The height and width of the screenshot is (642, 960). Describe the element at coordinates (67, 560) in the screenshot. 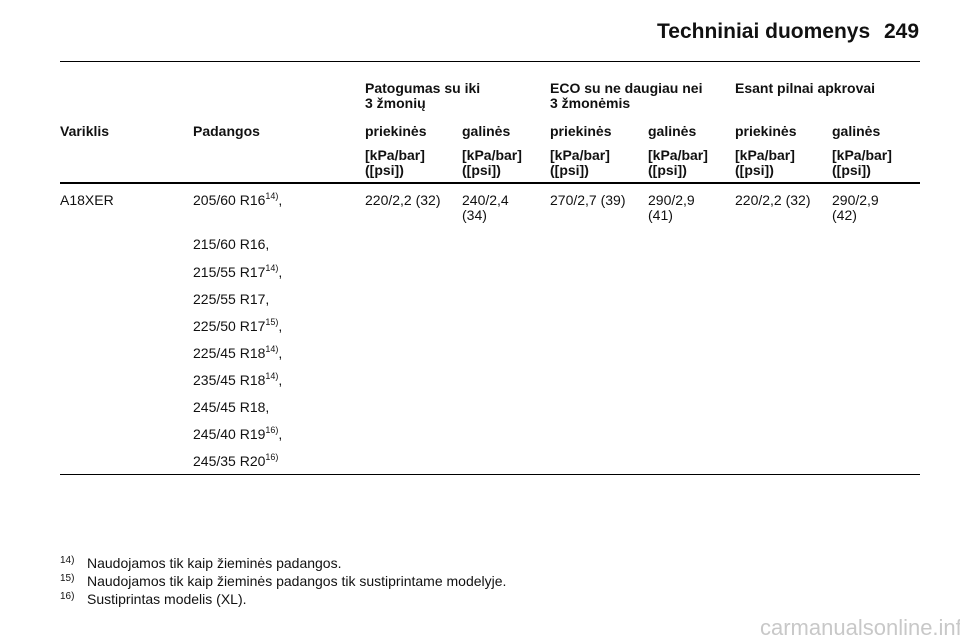

I see `footnote-mark: 14)` at that location.